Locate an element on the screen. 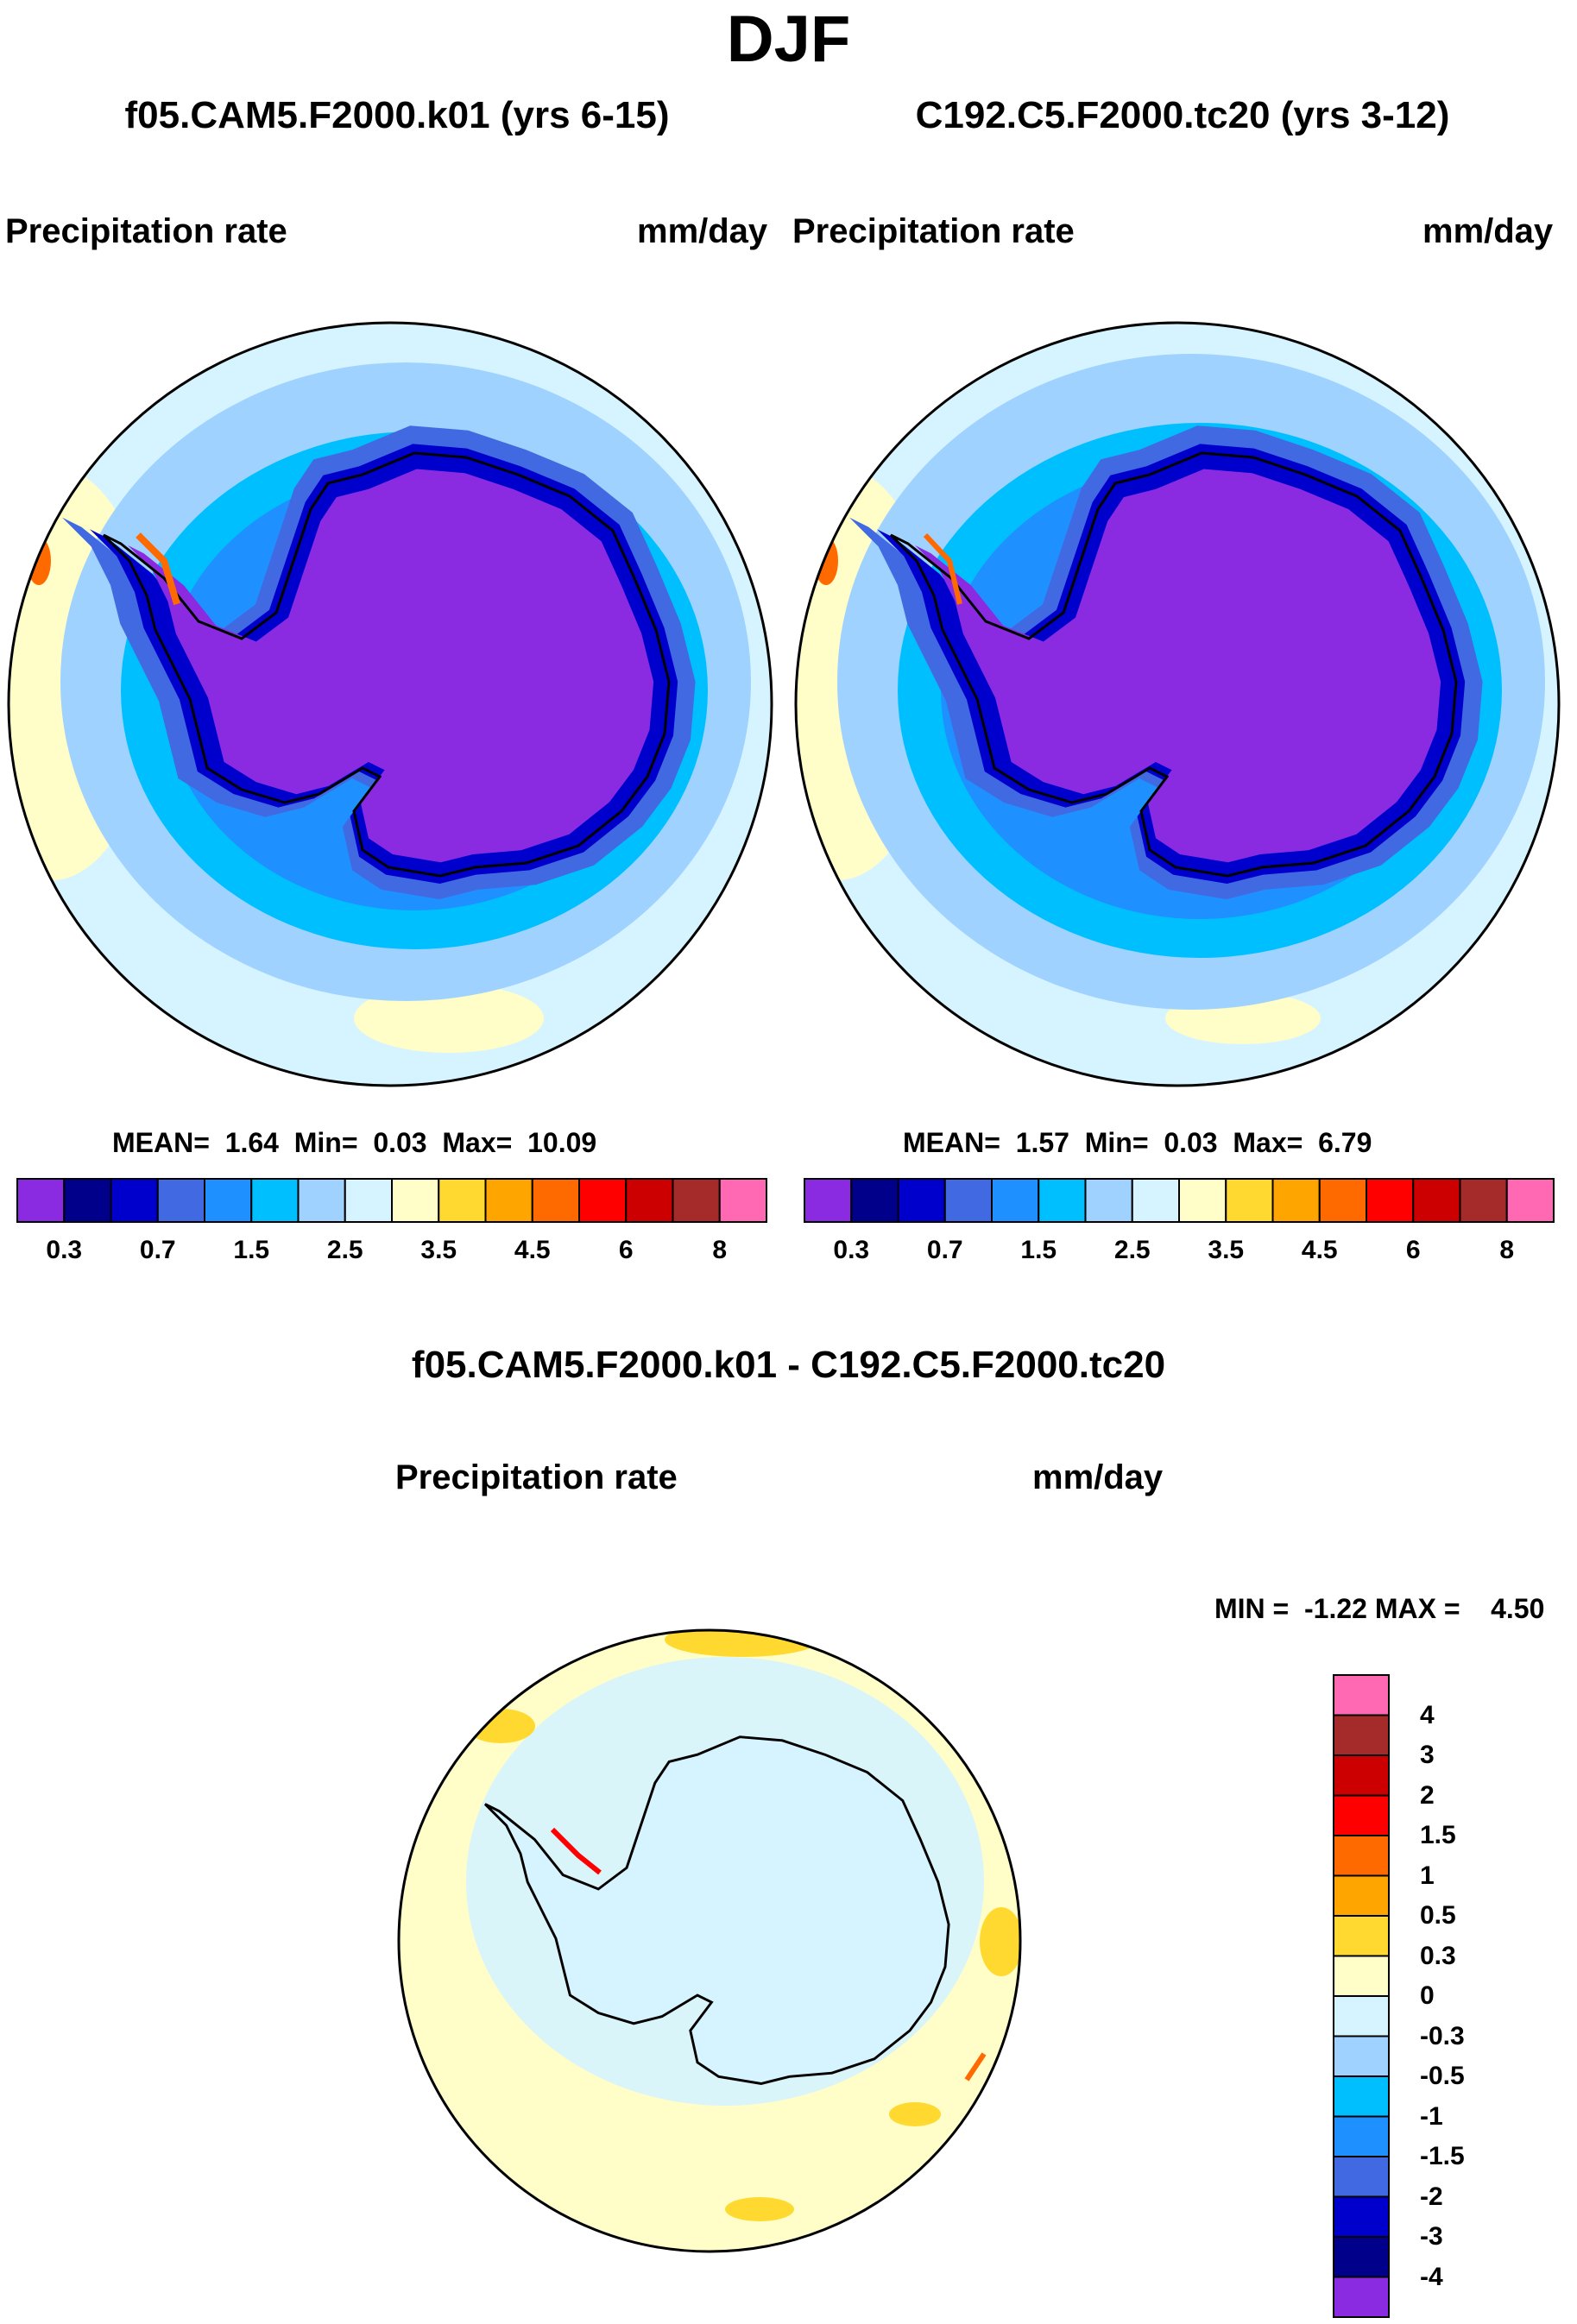 This screenshot has width=1577, height=2324. panel-2-colorbar-tick-label: 2.5 is located at coordinates (1132, 1250).